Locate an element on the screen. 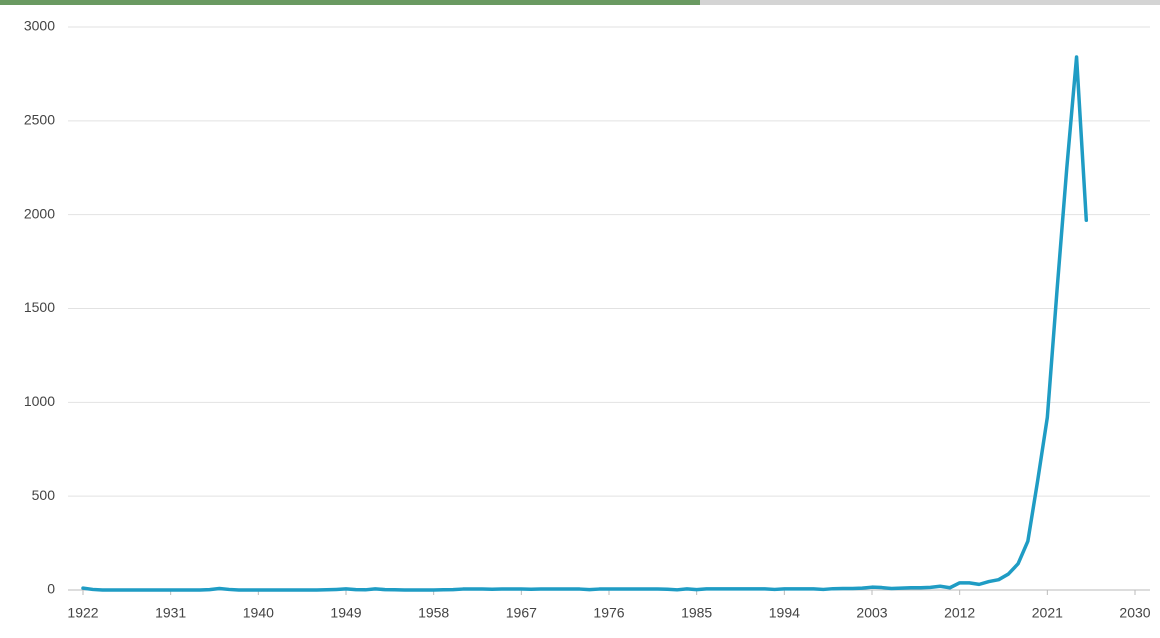 Image resolution: width=1160 pixels, height=638 pixels. y-tick-label: 2500 is located at coordinates (39, 120).